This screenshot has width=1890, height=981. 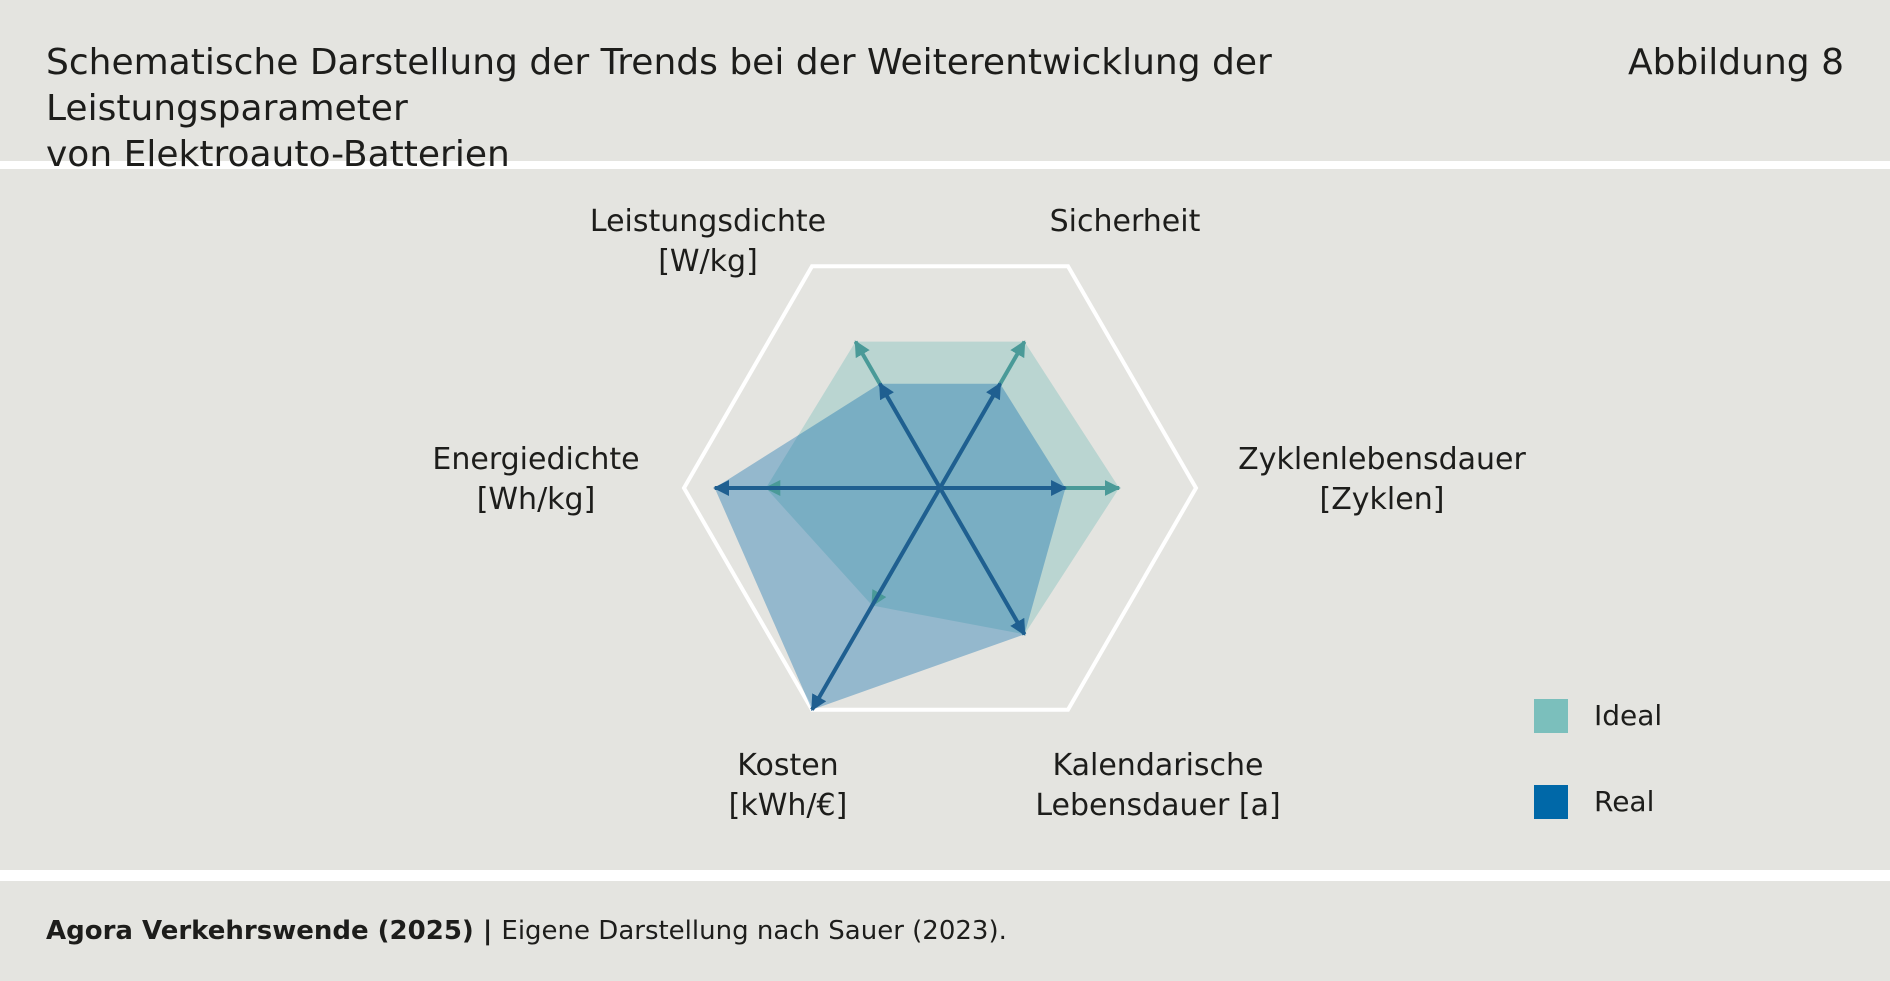 I want to click on axis-label-line: Sicherheit, so click(x=1125, y=221).